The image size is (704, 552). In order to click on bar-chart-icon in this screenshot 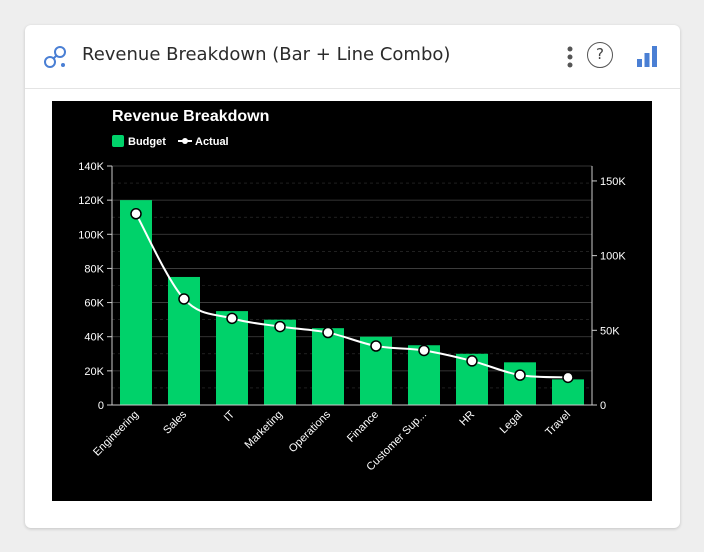, I will do `click(647, 56)`.